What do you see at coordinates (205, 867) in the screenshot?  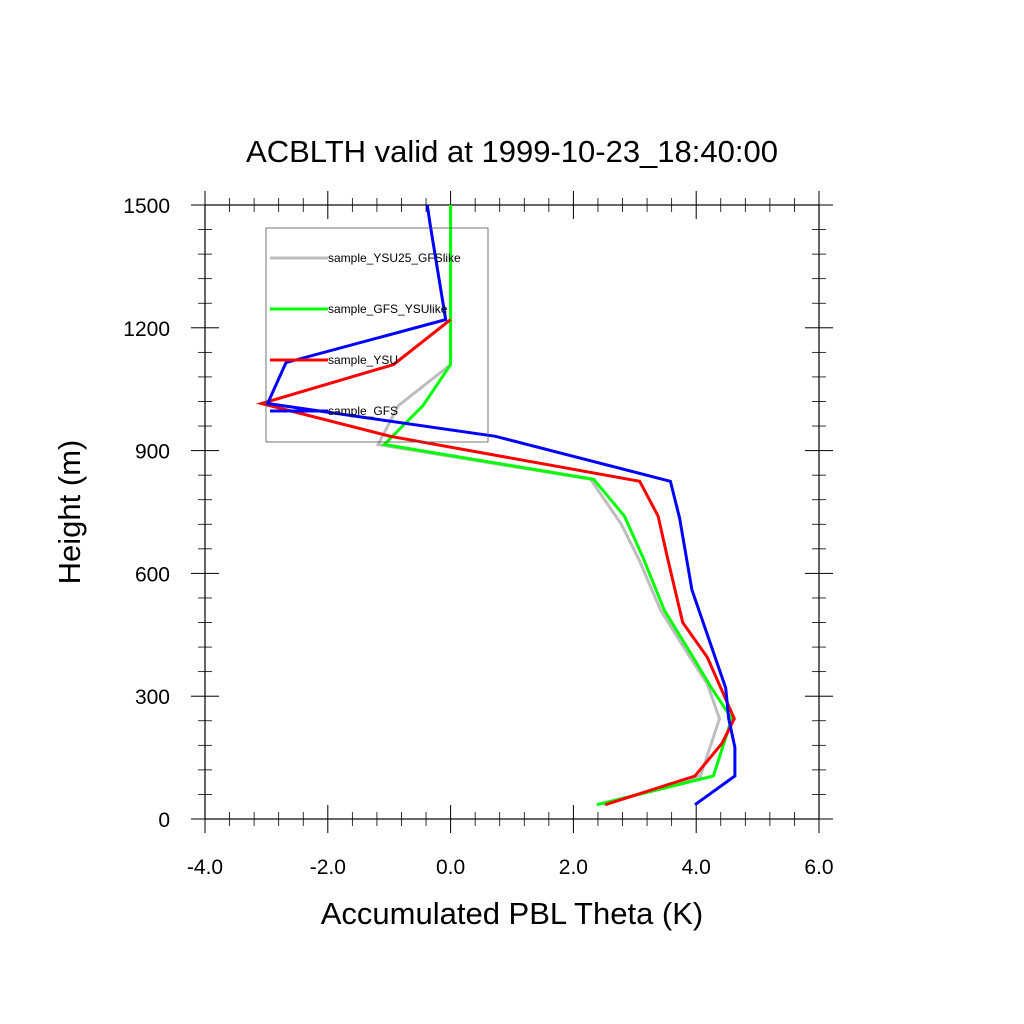 I see `x-tick-label: -4.0` at bounding box center [205, 867].